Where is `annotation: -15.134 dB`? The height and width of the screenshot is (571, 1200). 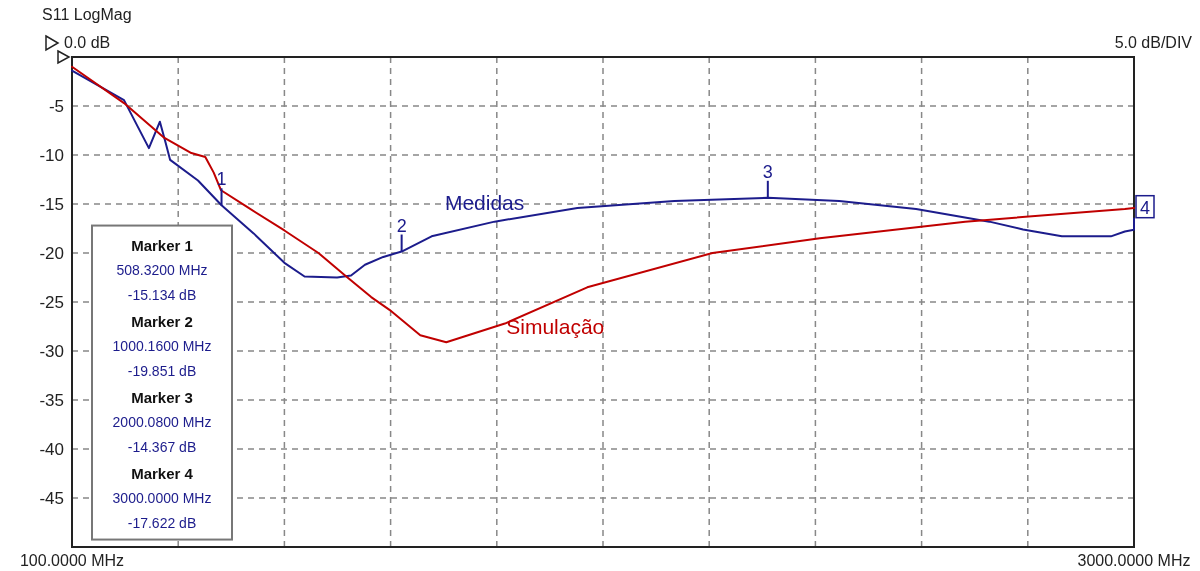
annotation: -15.134 dB is located at coordinates (162, 294).